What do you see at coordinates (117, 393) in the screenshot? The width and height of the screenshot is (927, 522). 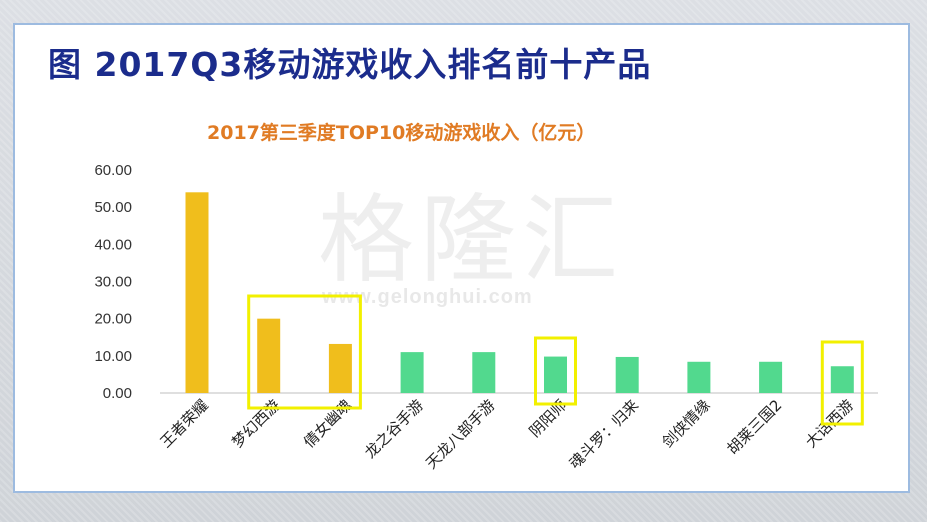 I see `y-tick-label: 0.00` at bounding box center [117, 393].